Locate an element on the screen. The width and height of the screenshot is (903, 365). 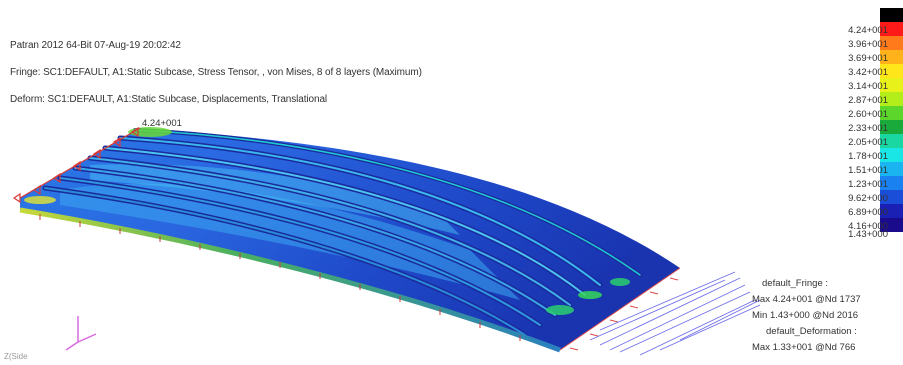
deformation-max: Max 1.33+001 @Nd 766 is located at coordinates (804, 347).